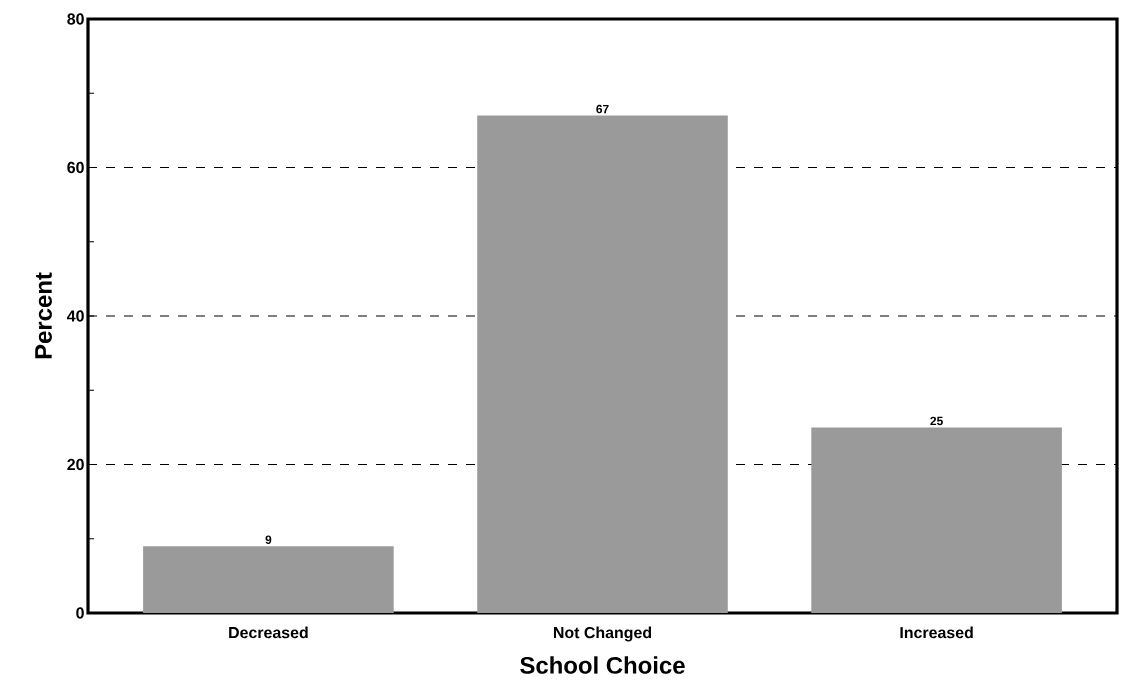  What do you see at coordinates (936, 632) in the screenshot?
I see `x-tick-label: Increased` at bounding box center [936, 632].